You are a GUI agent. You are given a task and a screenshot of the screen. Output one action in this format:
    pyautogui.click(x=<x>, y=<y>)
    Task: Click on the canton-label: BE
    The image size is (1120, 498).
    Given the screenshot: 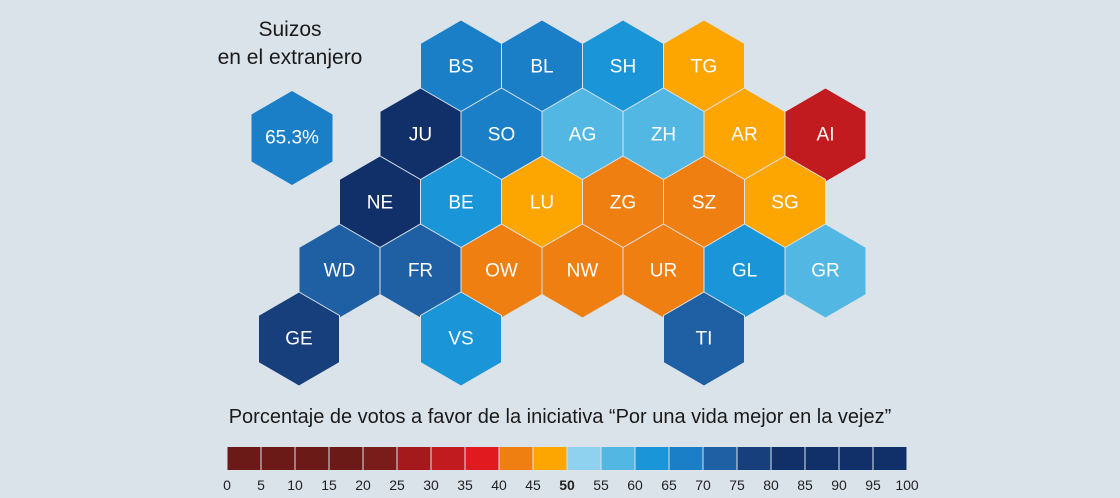 What is the action you would take?
    pyautogui.click(x=460, y=203)
    